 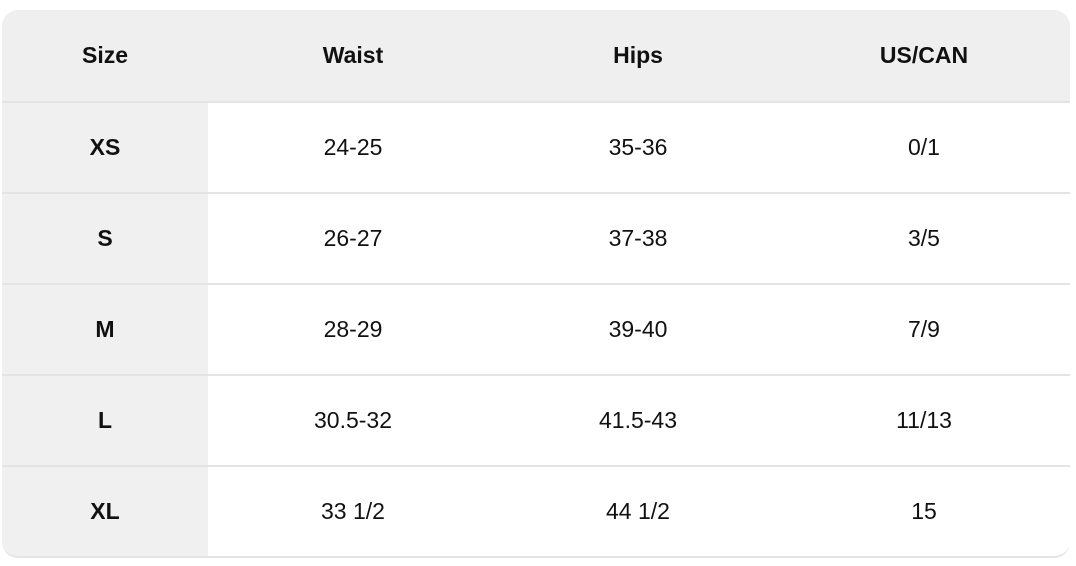 What do you see at coordinates (924, 56) in the screenshot?
I see `header-us-can: US/CAN` at bounding box center [924, 56].